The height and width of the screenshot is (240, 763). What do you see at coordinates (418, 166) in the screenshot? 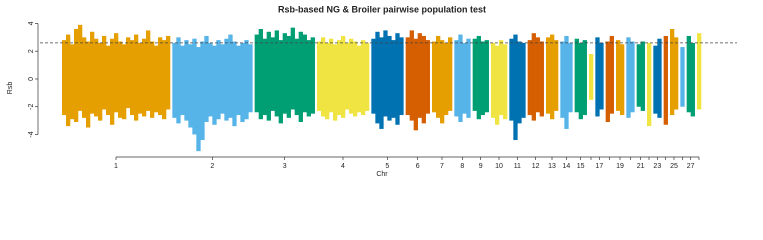
I see `x-tick-label: 6` at bounding box center [418, 166].